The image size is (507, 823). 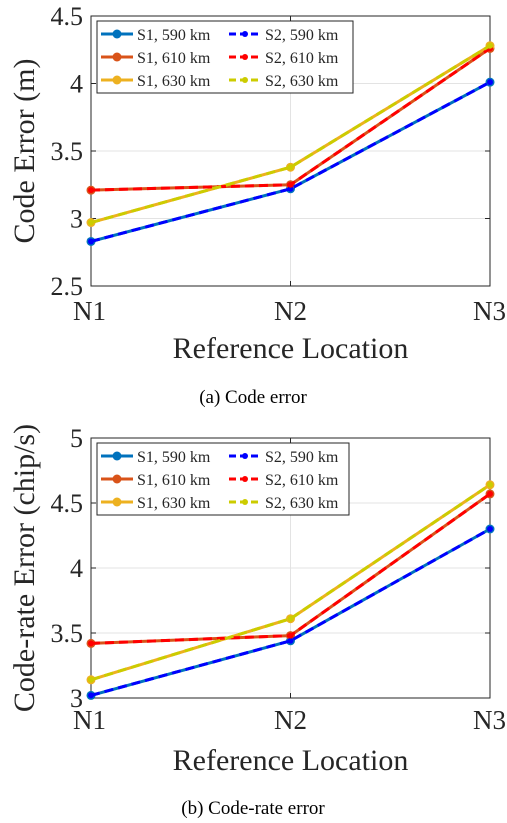 What do you see at coordinates (253, 397) in the screenshot?
I see `figure-caption: (a) Code error` at bounding box center [253, 397].